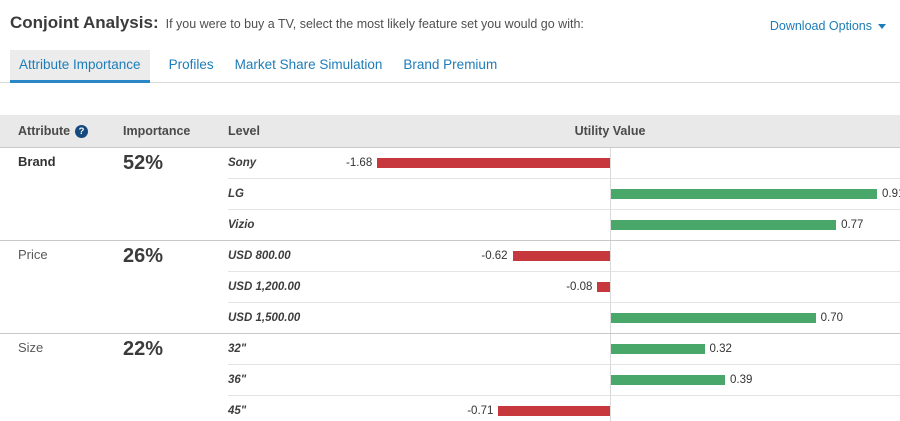  I want to click on level-column-header: Level, so click(244, 131).